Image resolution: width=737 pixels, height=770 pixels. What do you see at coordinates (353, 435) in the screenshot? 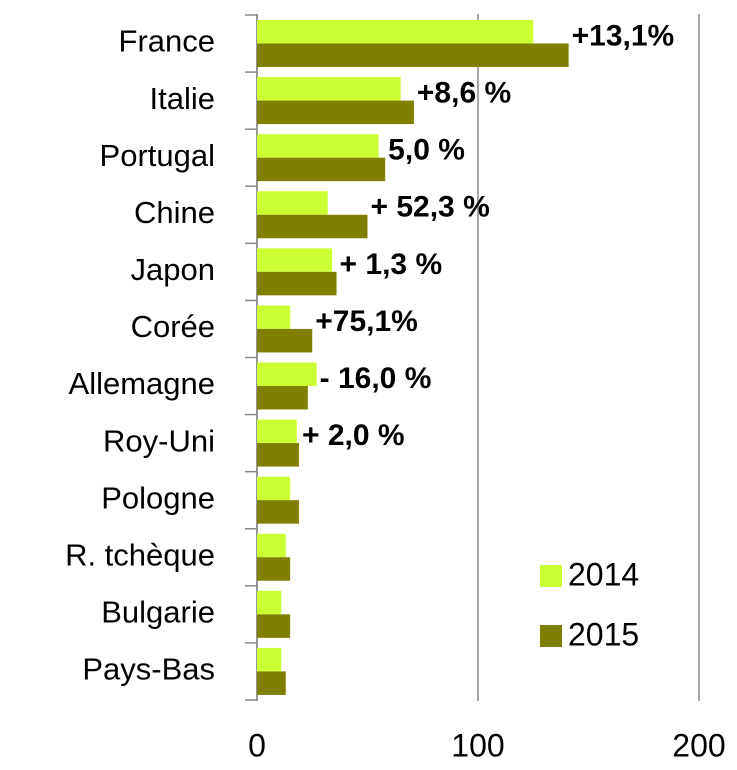
I see `annotation: + 2,0 %` at bounding box center [353, 435].